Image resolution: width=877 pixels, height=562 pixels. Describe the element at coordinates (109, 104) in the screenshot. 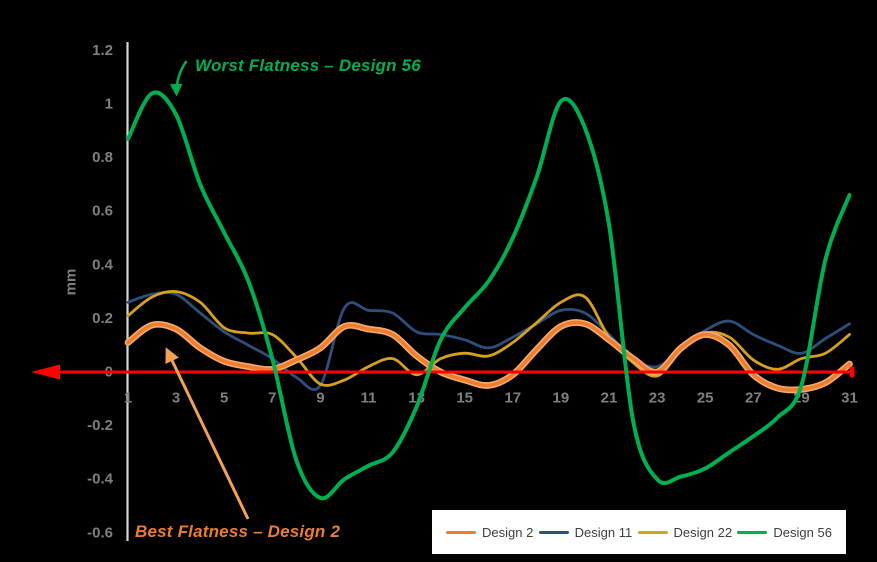

I see `y-tick-label: 1` at that location.